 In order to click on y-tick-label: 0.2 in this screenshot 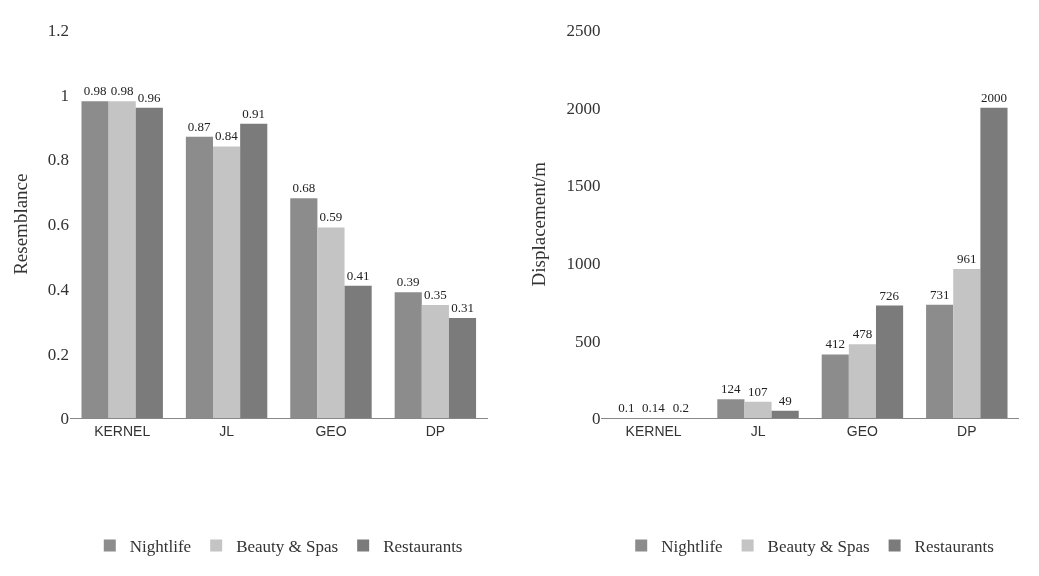, I will do `click(58, 354)`.